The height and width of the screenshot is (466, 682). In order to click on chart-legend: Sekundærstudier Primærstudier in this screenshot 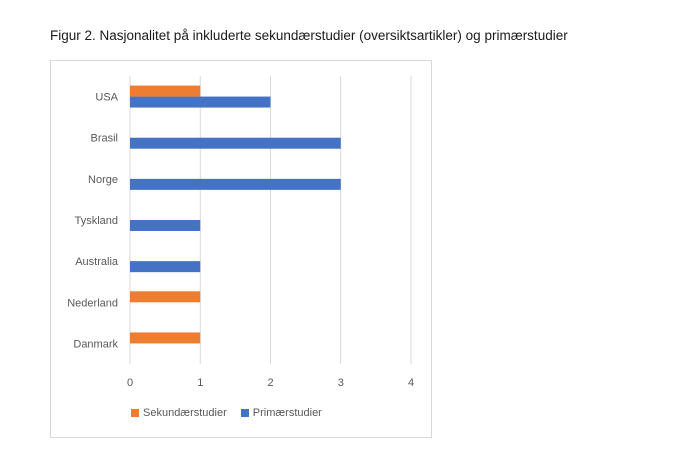, I will do `click(233, 413)`.